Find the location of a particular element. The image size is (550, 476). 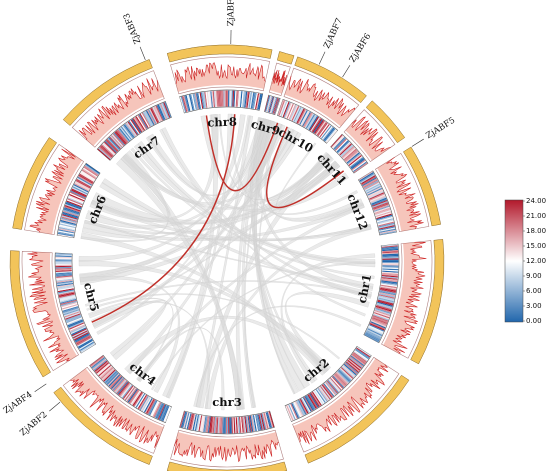

chromosome-chr3: chr3 is located at coordinates (227, 433).